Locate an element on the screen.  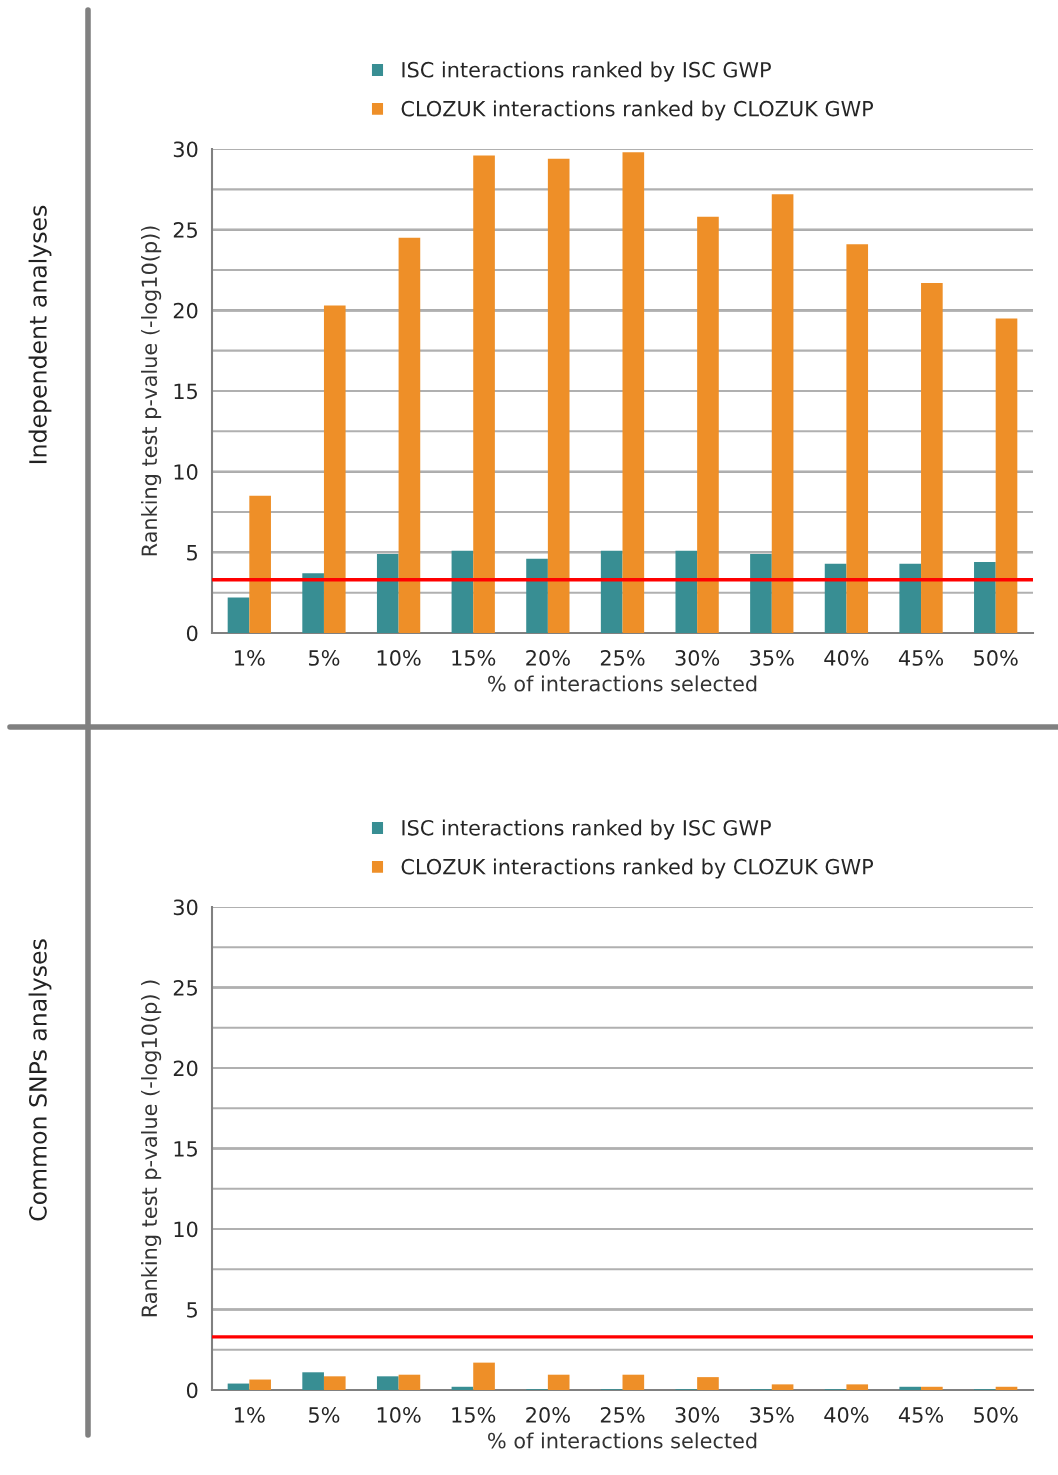
text: Common SNPs analyses is located at coordinates (40, 1080).